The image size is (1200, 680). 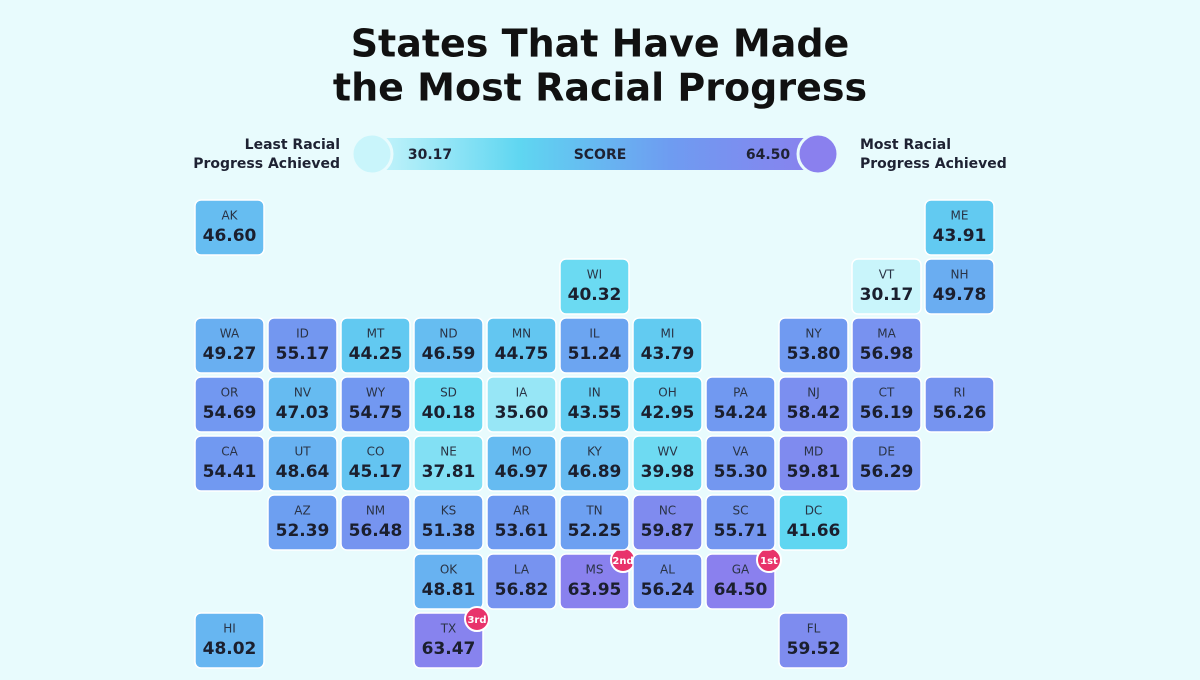 I want to click on state-code: IA, so click(x=522, y=393).